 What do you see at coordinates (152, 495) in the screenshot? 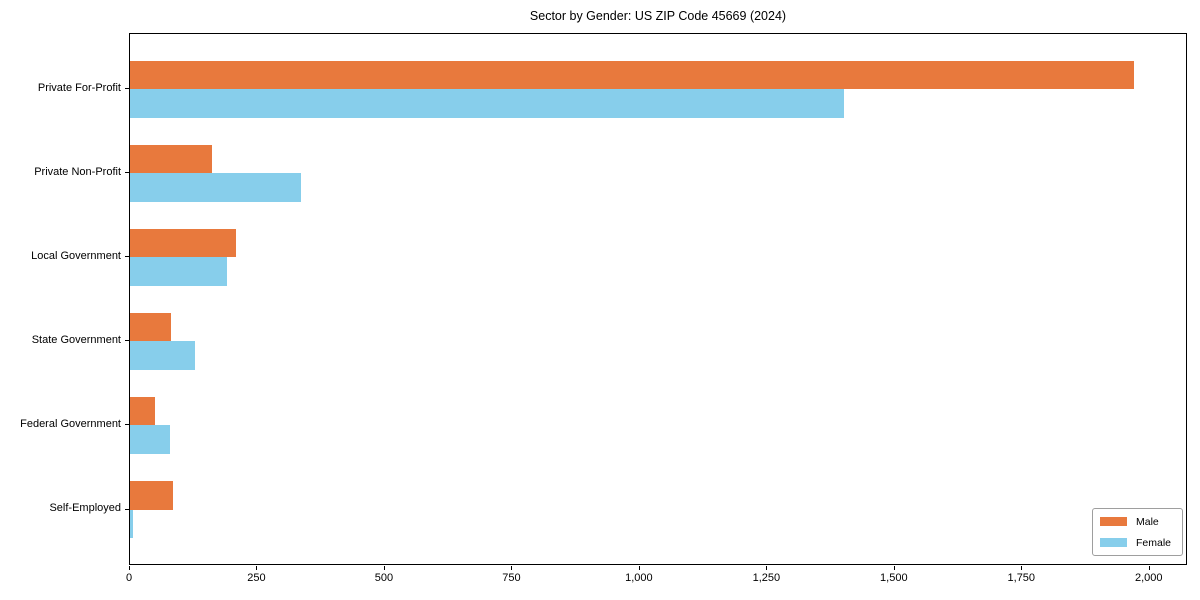
I see `bar-male-self-employed` at bounding box center [152, 495].